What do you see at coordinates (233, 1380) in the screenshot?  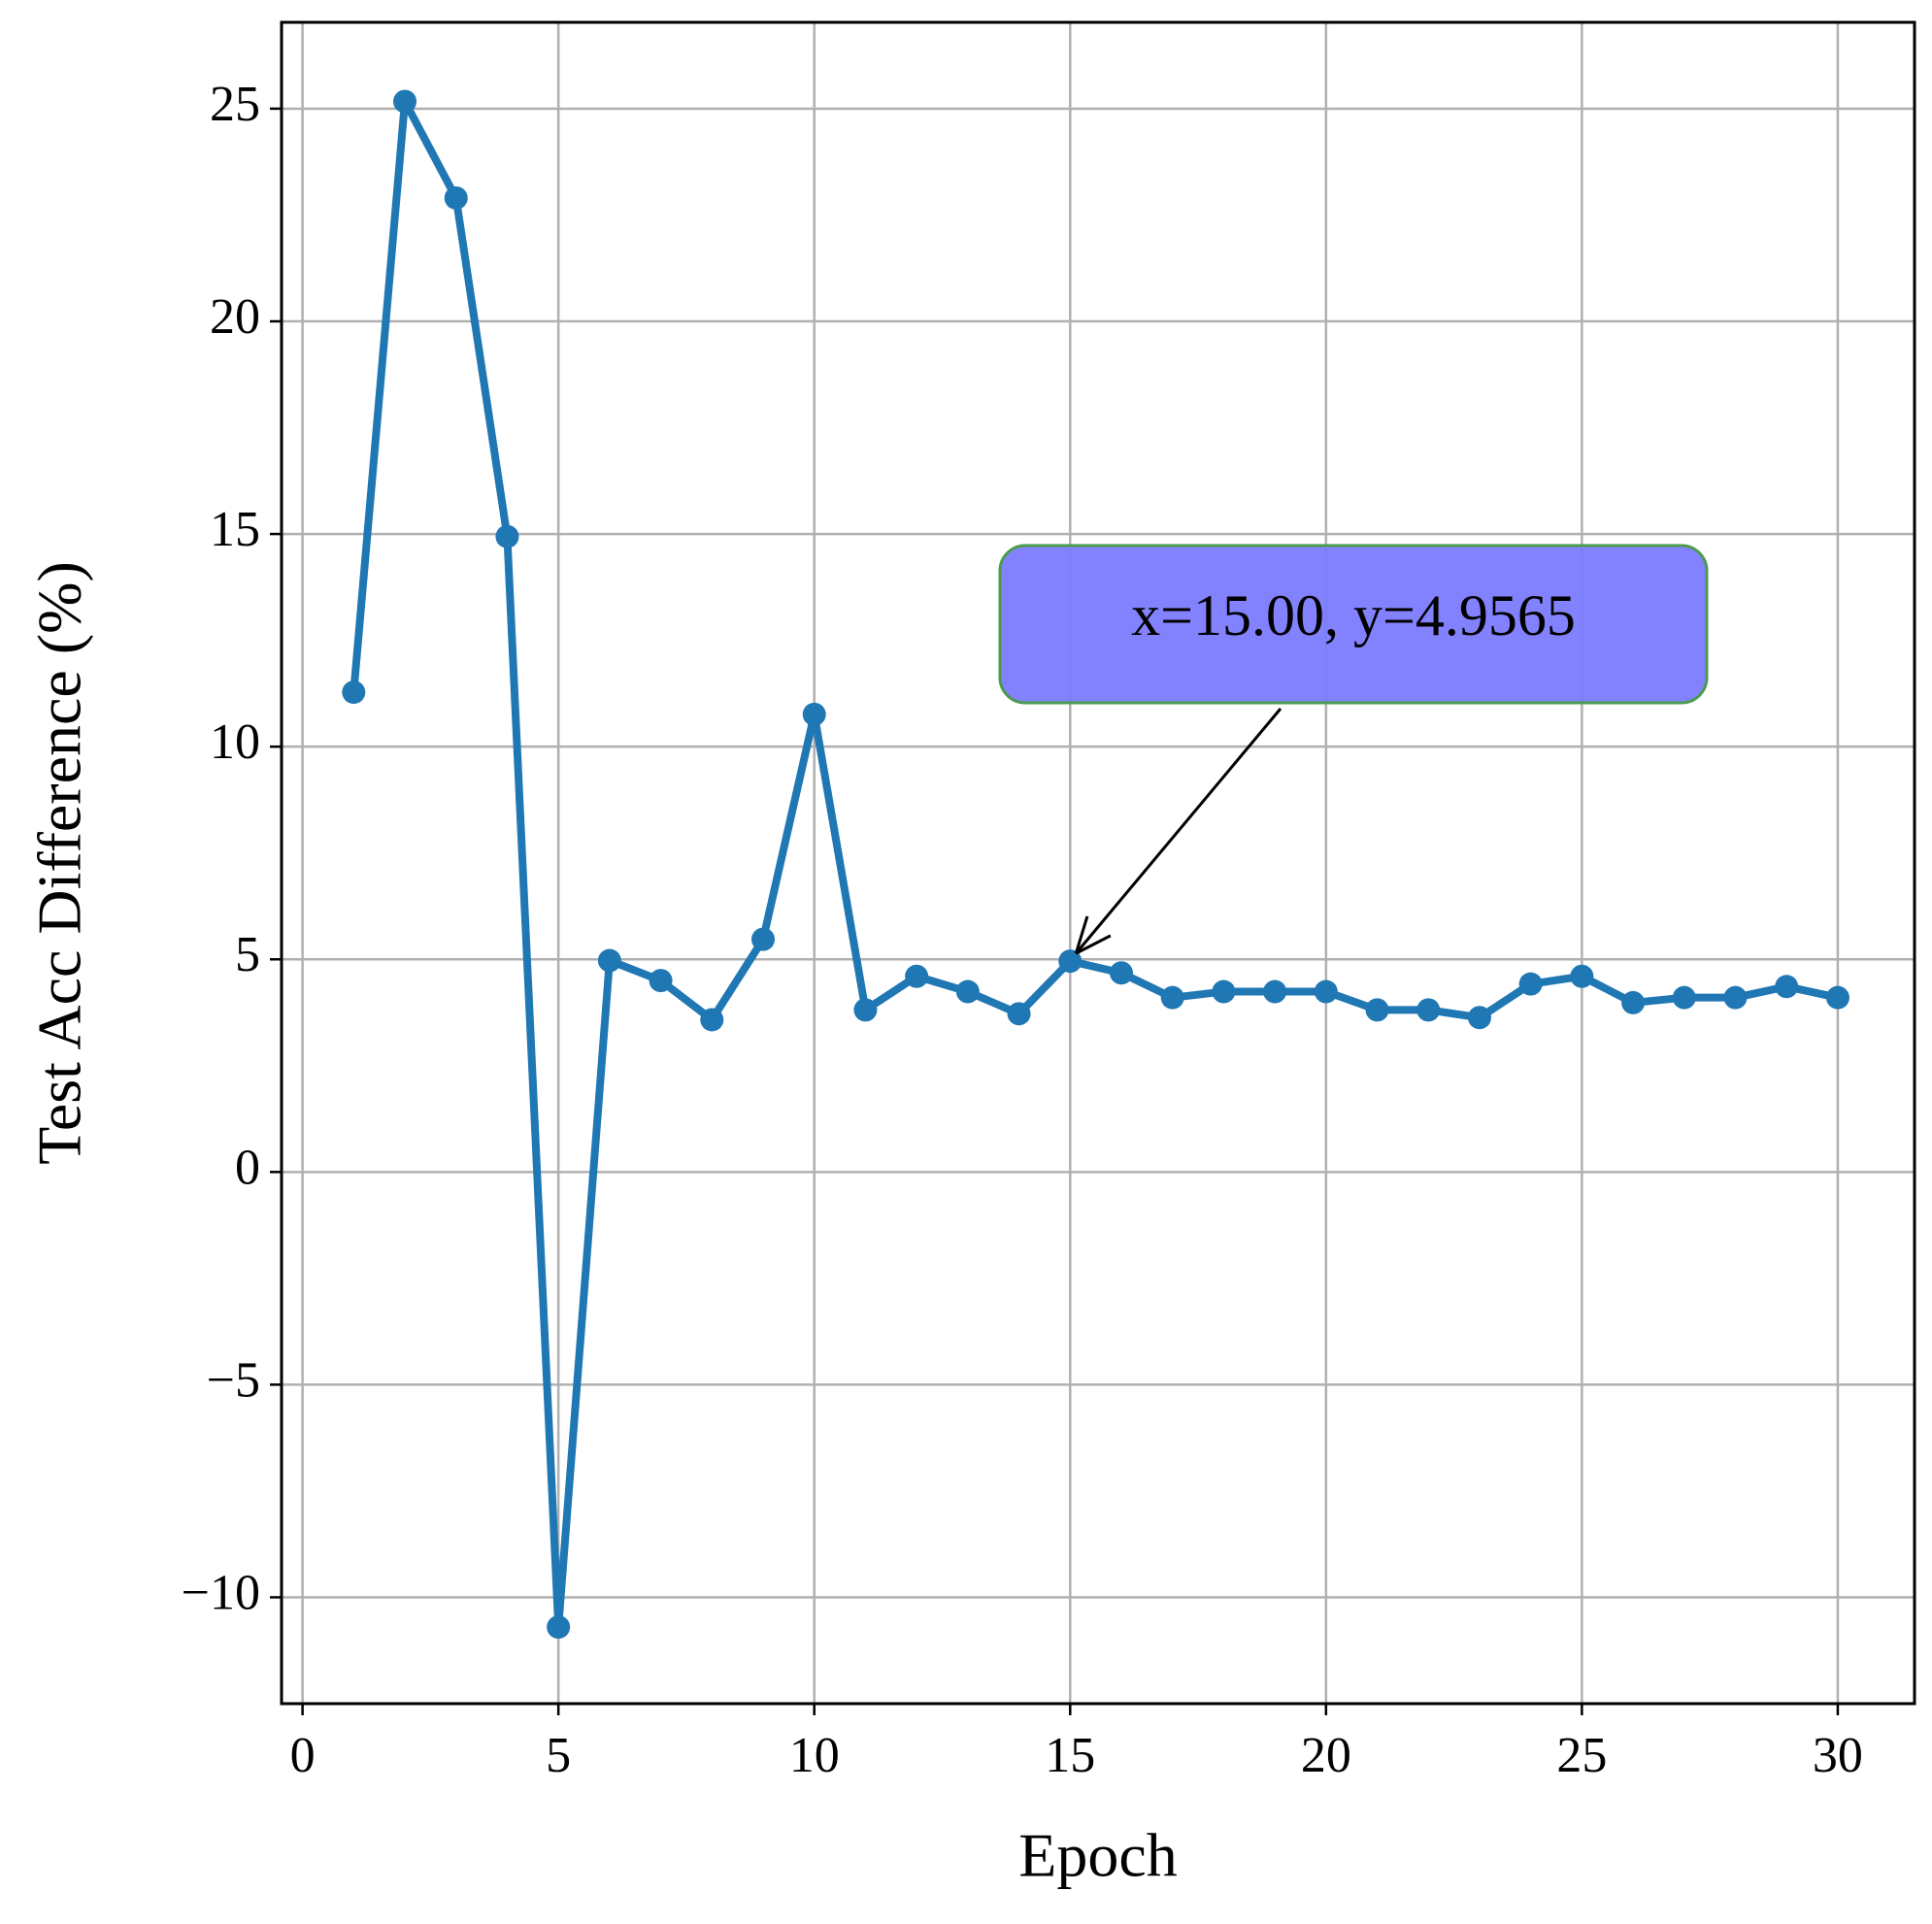 I see `y-tick-label: −5` at bounding box center [233, 1380].